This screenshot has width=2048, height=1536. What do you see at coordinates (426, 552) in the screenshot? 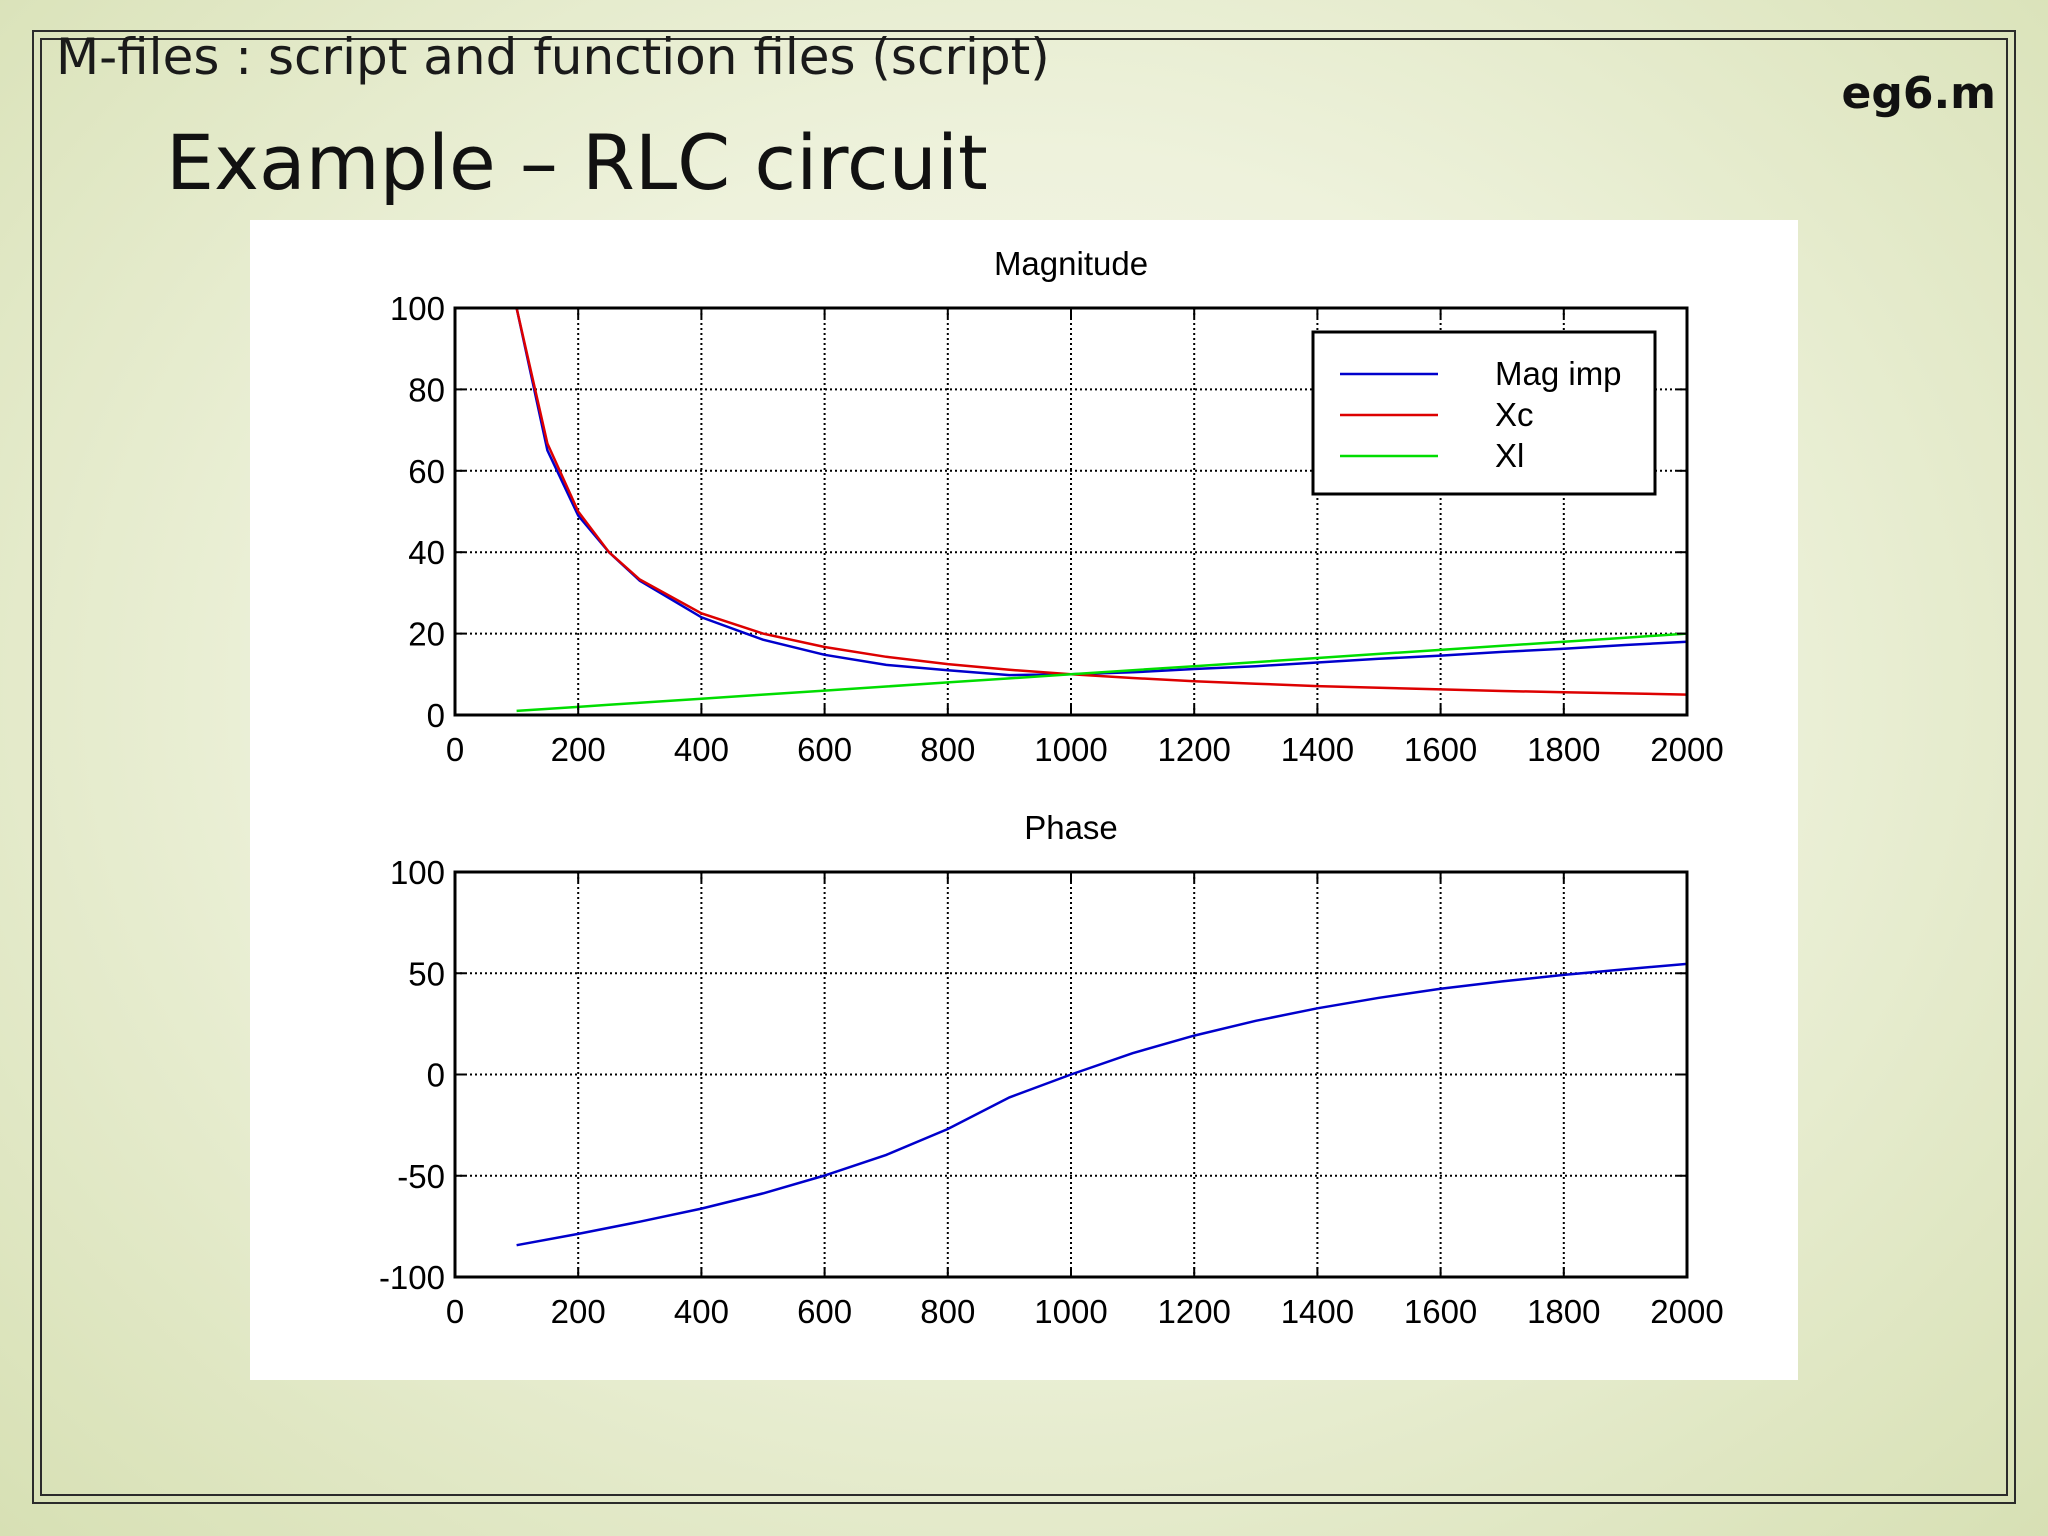
I see `y-tick-label: 40` at bounding box center [426, 552].